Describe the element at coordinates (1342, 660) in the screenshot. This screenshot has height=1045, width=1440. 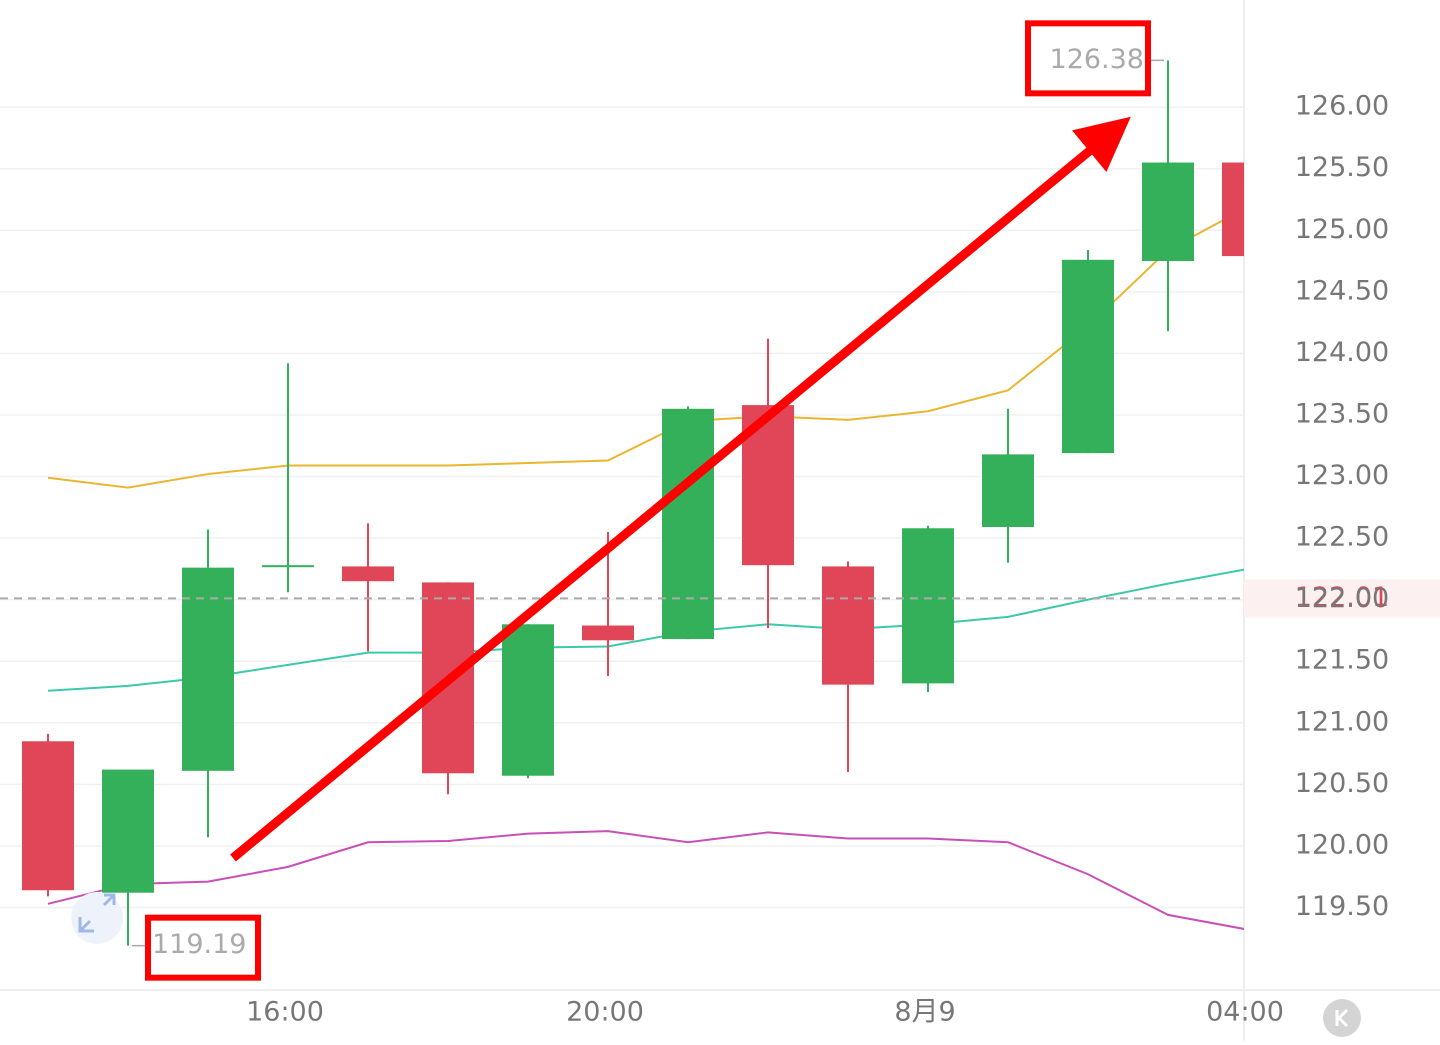
I see `y-tick-label: 121.50` at that location.